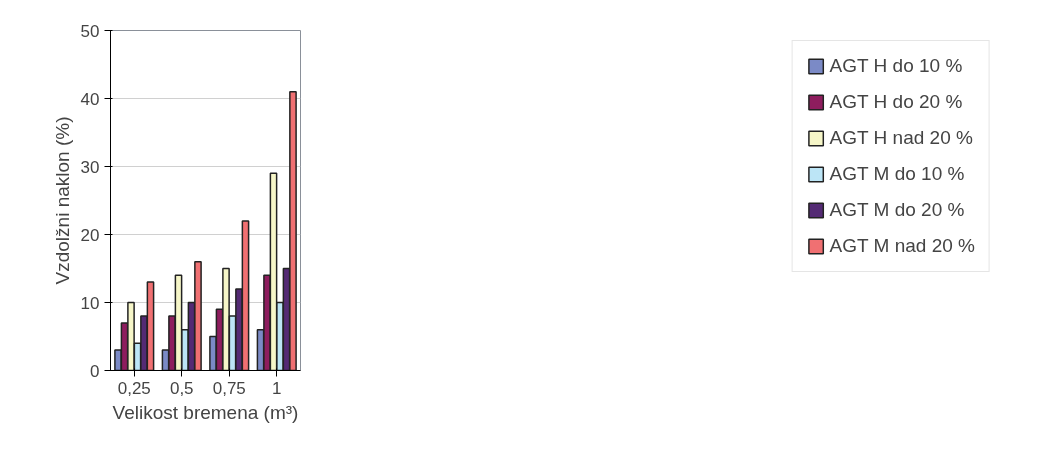  Describe the element at coordinates (62, 200) in the screenshot. I see `y-axis-title: Vzdolžni naklon (%)` at that location.